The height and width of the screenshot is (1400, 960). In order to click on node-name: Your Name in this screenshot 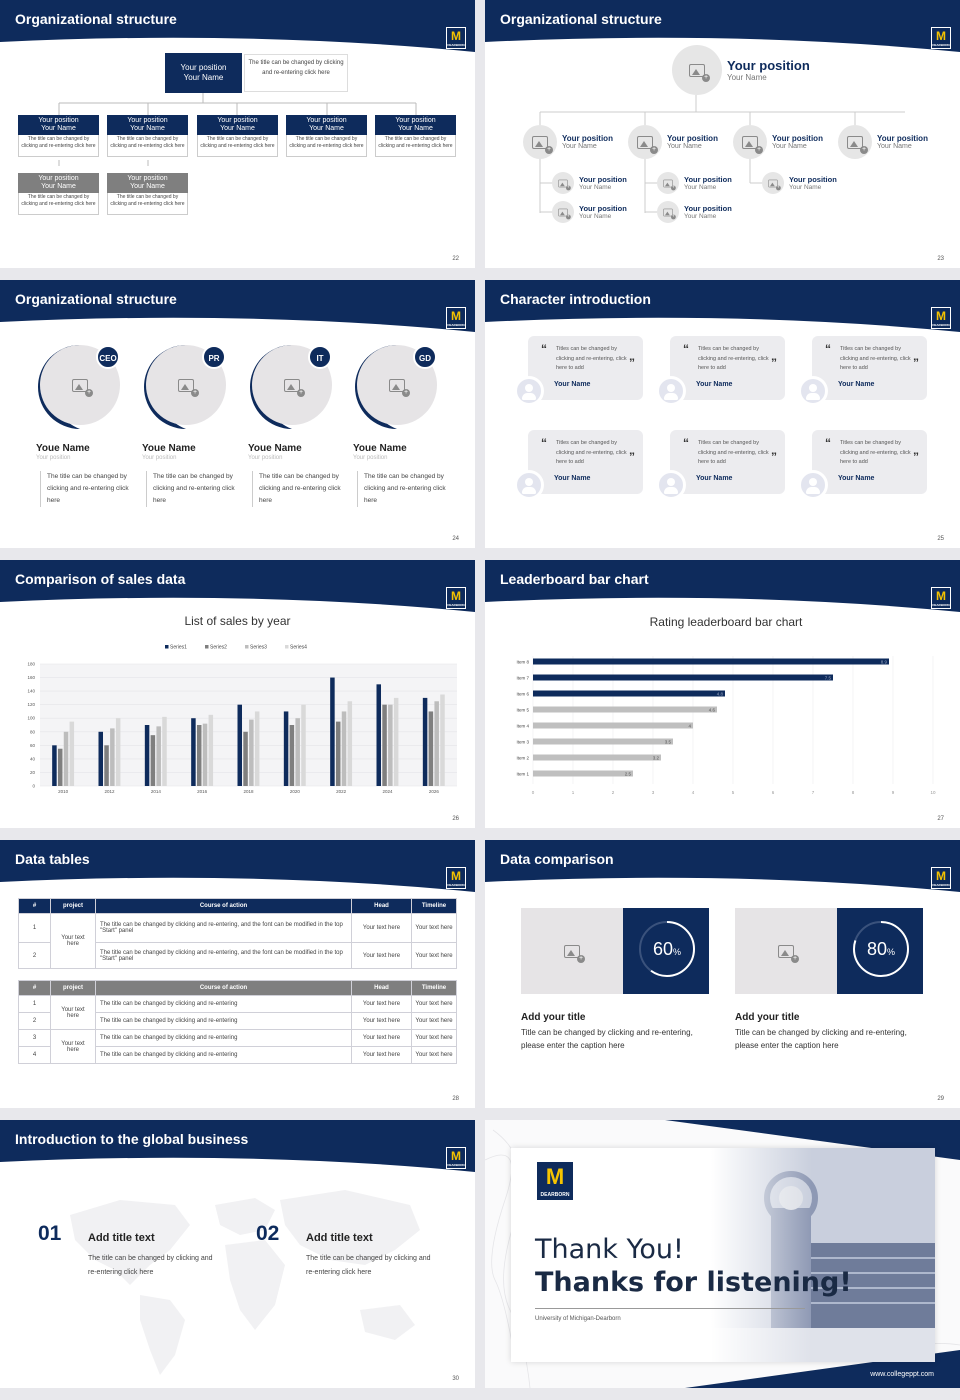, I will do `click(595, 187)`.